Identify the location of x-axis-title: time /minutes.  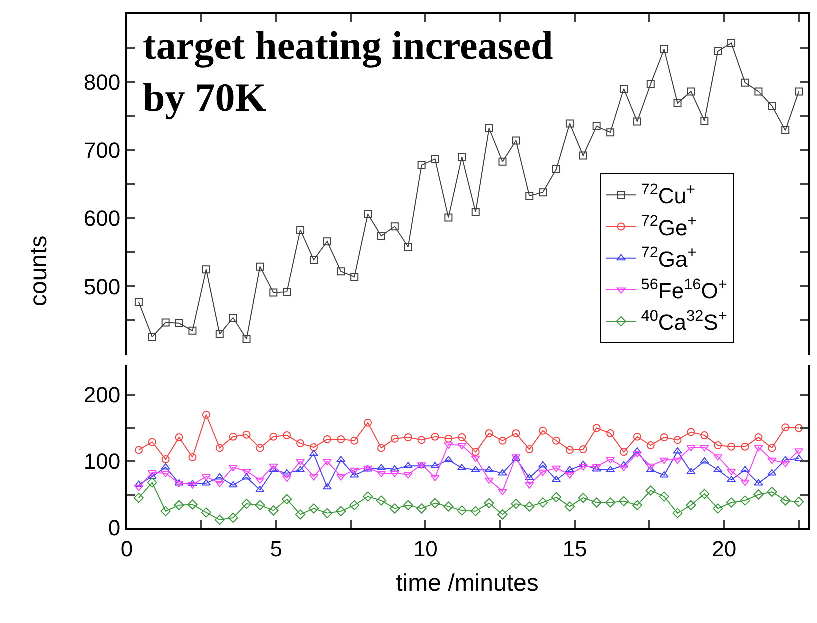
(467, 584).